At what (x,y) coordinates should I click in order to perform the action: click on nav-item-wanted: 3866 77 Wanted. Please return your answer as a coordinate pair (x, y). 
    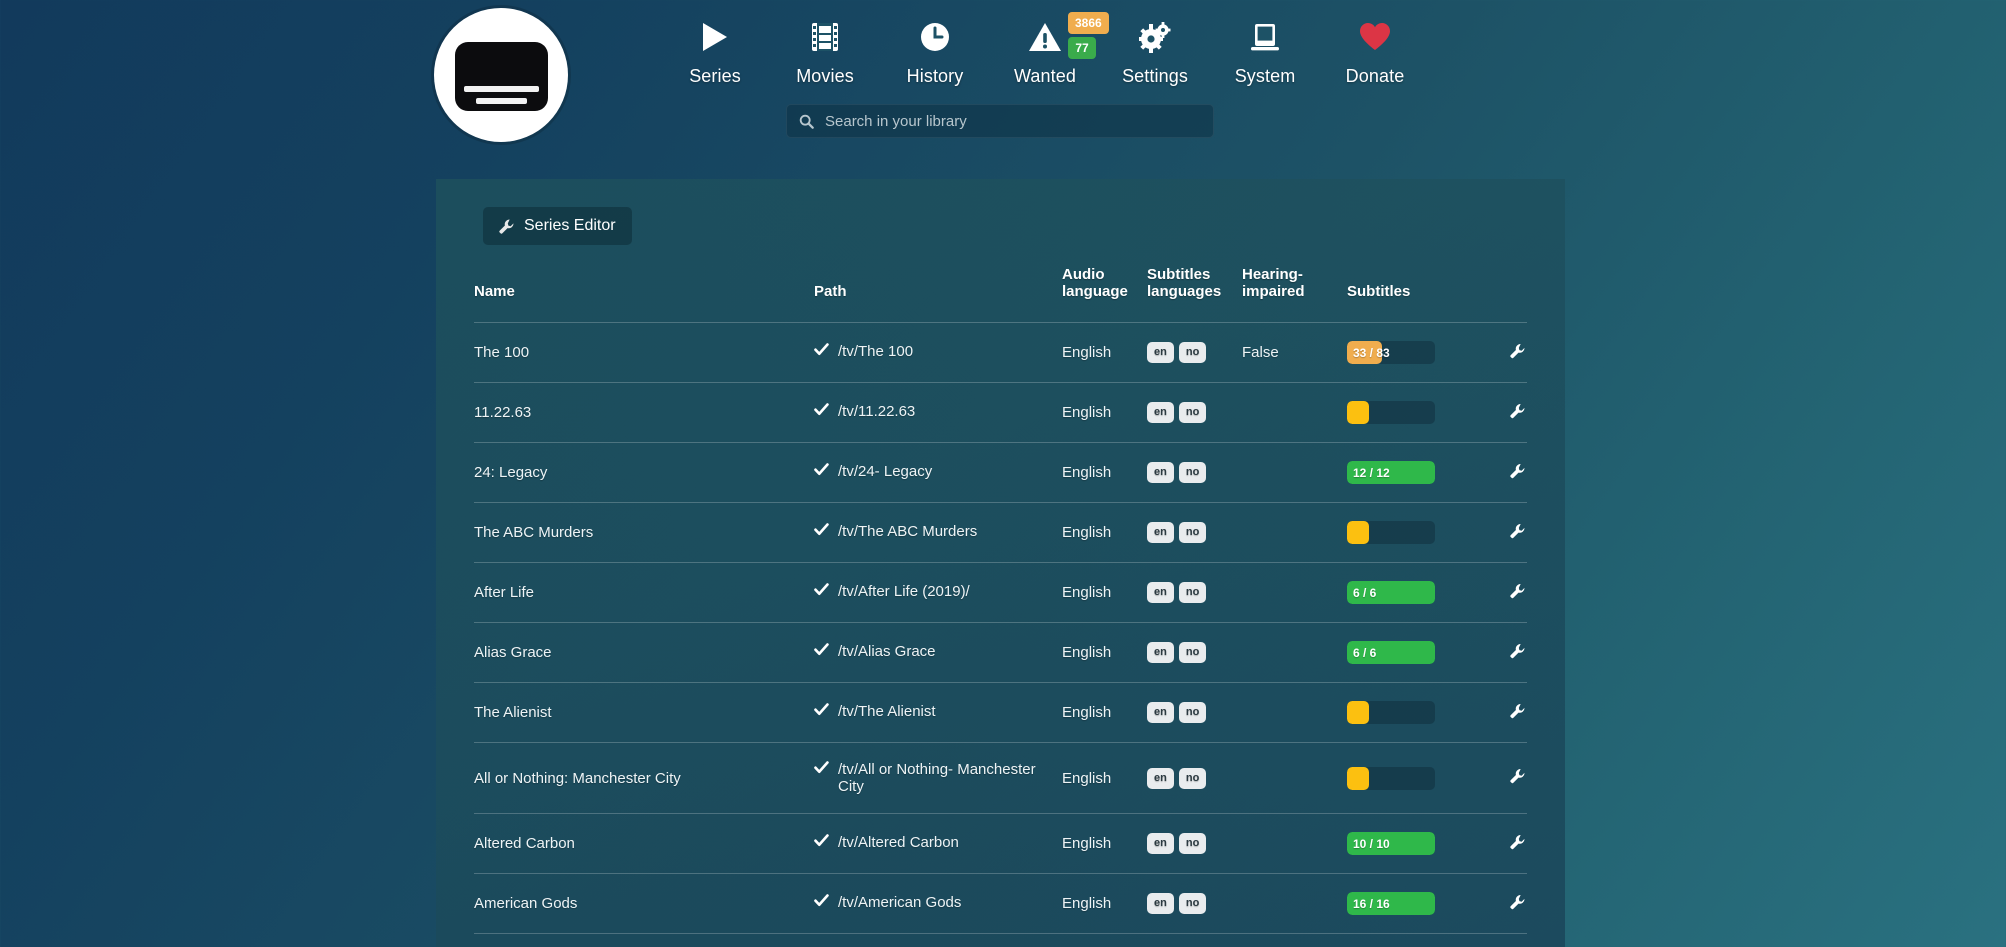
    Looking at the image, I should click on (1049, 49).